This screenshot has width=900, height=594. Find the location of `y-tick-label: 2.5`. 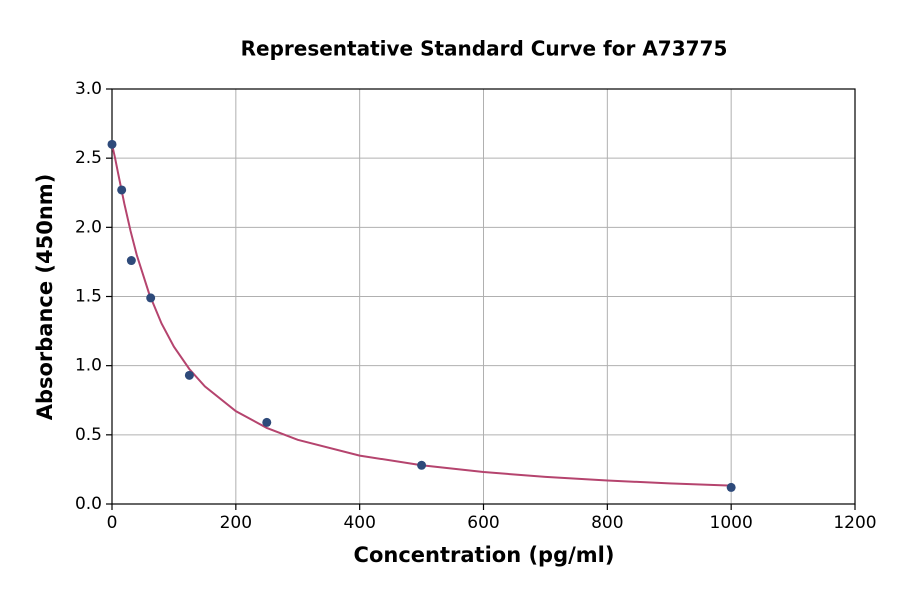

y-tick-label: 2.5 is located at coordinates (88, 158).